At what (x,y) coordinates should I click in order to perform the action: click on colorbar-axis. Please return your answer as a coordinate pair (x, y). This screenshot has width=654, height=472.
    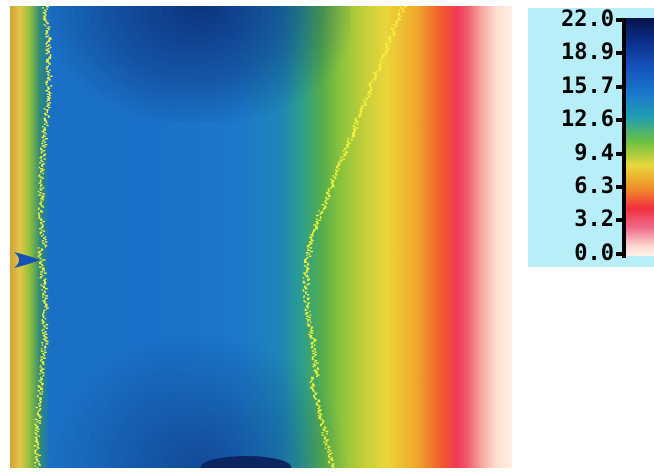
    Looking at the image, I should click on (624, 138).